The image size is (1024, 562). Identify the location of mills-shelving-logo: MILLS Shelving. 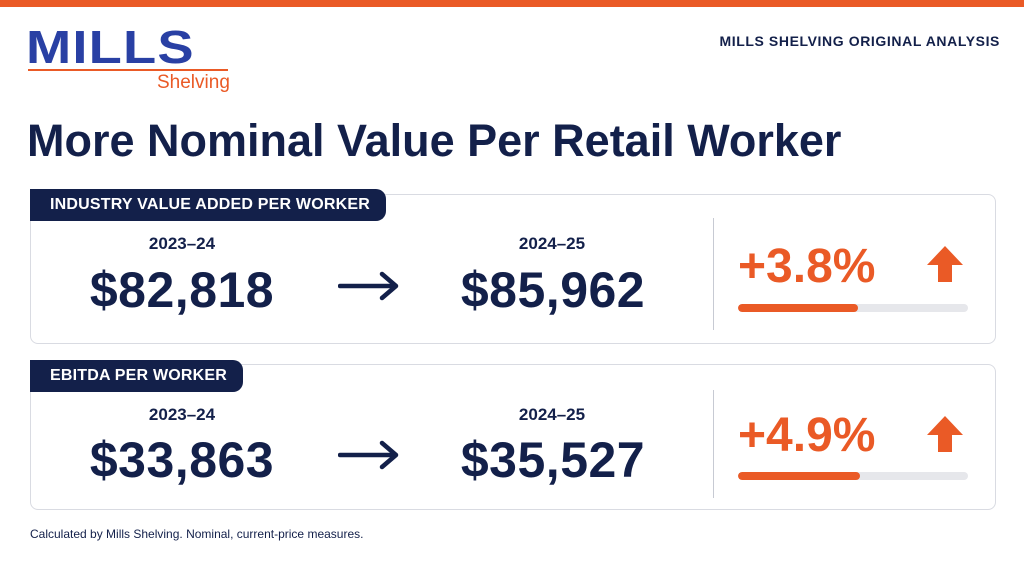
(129, 58).